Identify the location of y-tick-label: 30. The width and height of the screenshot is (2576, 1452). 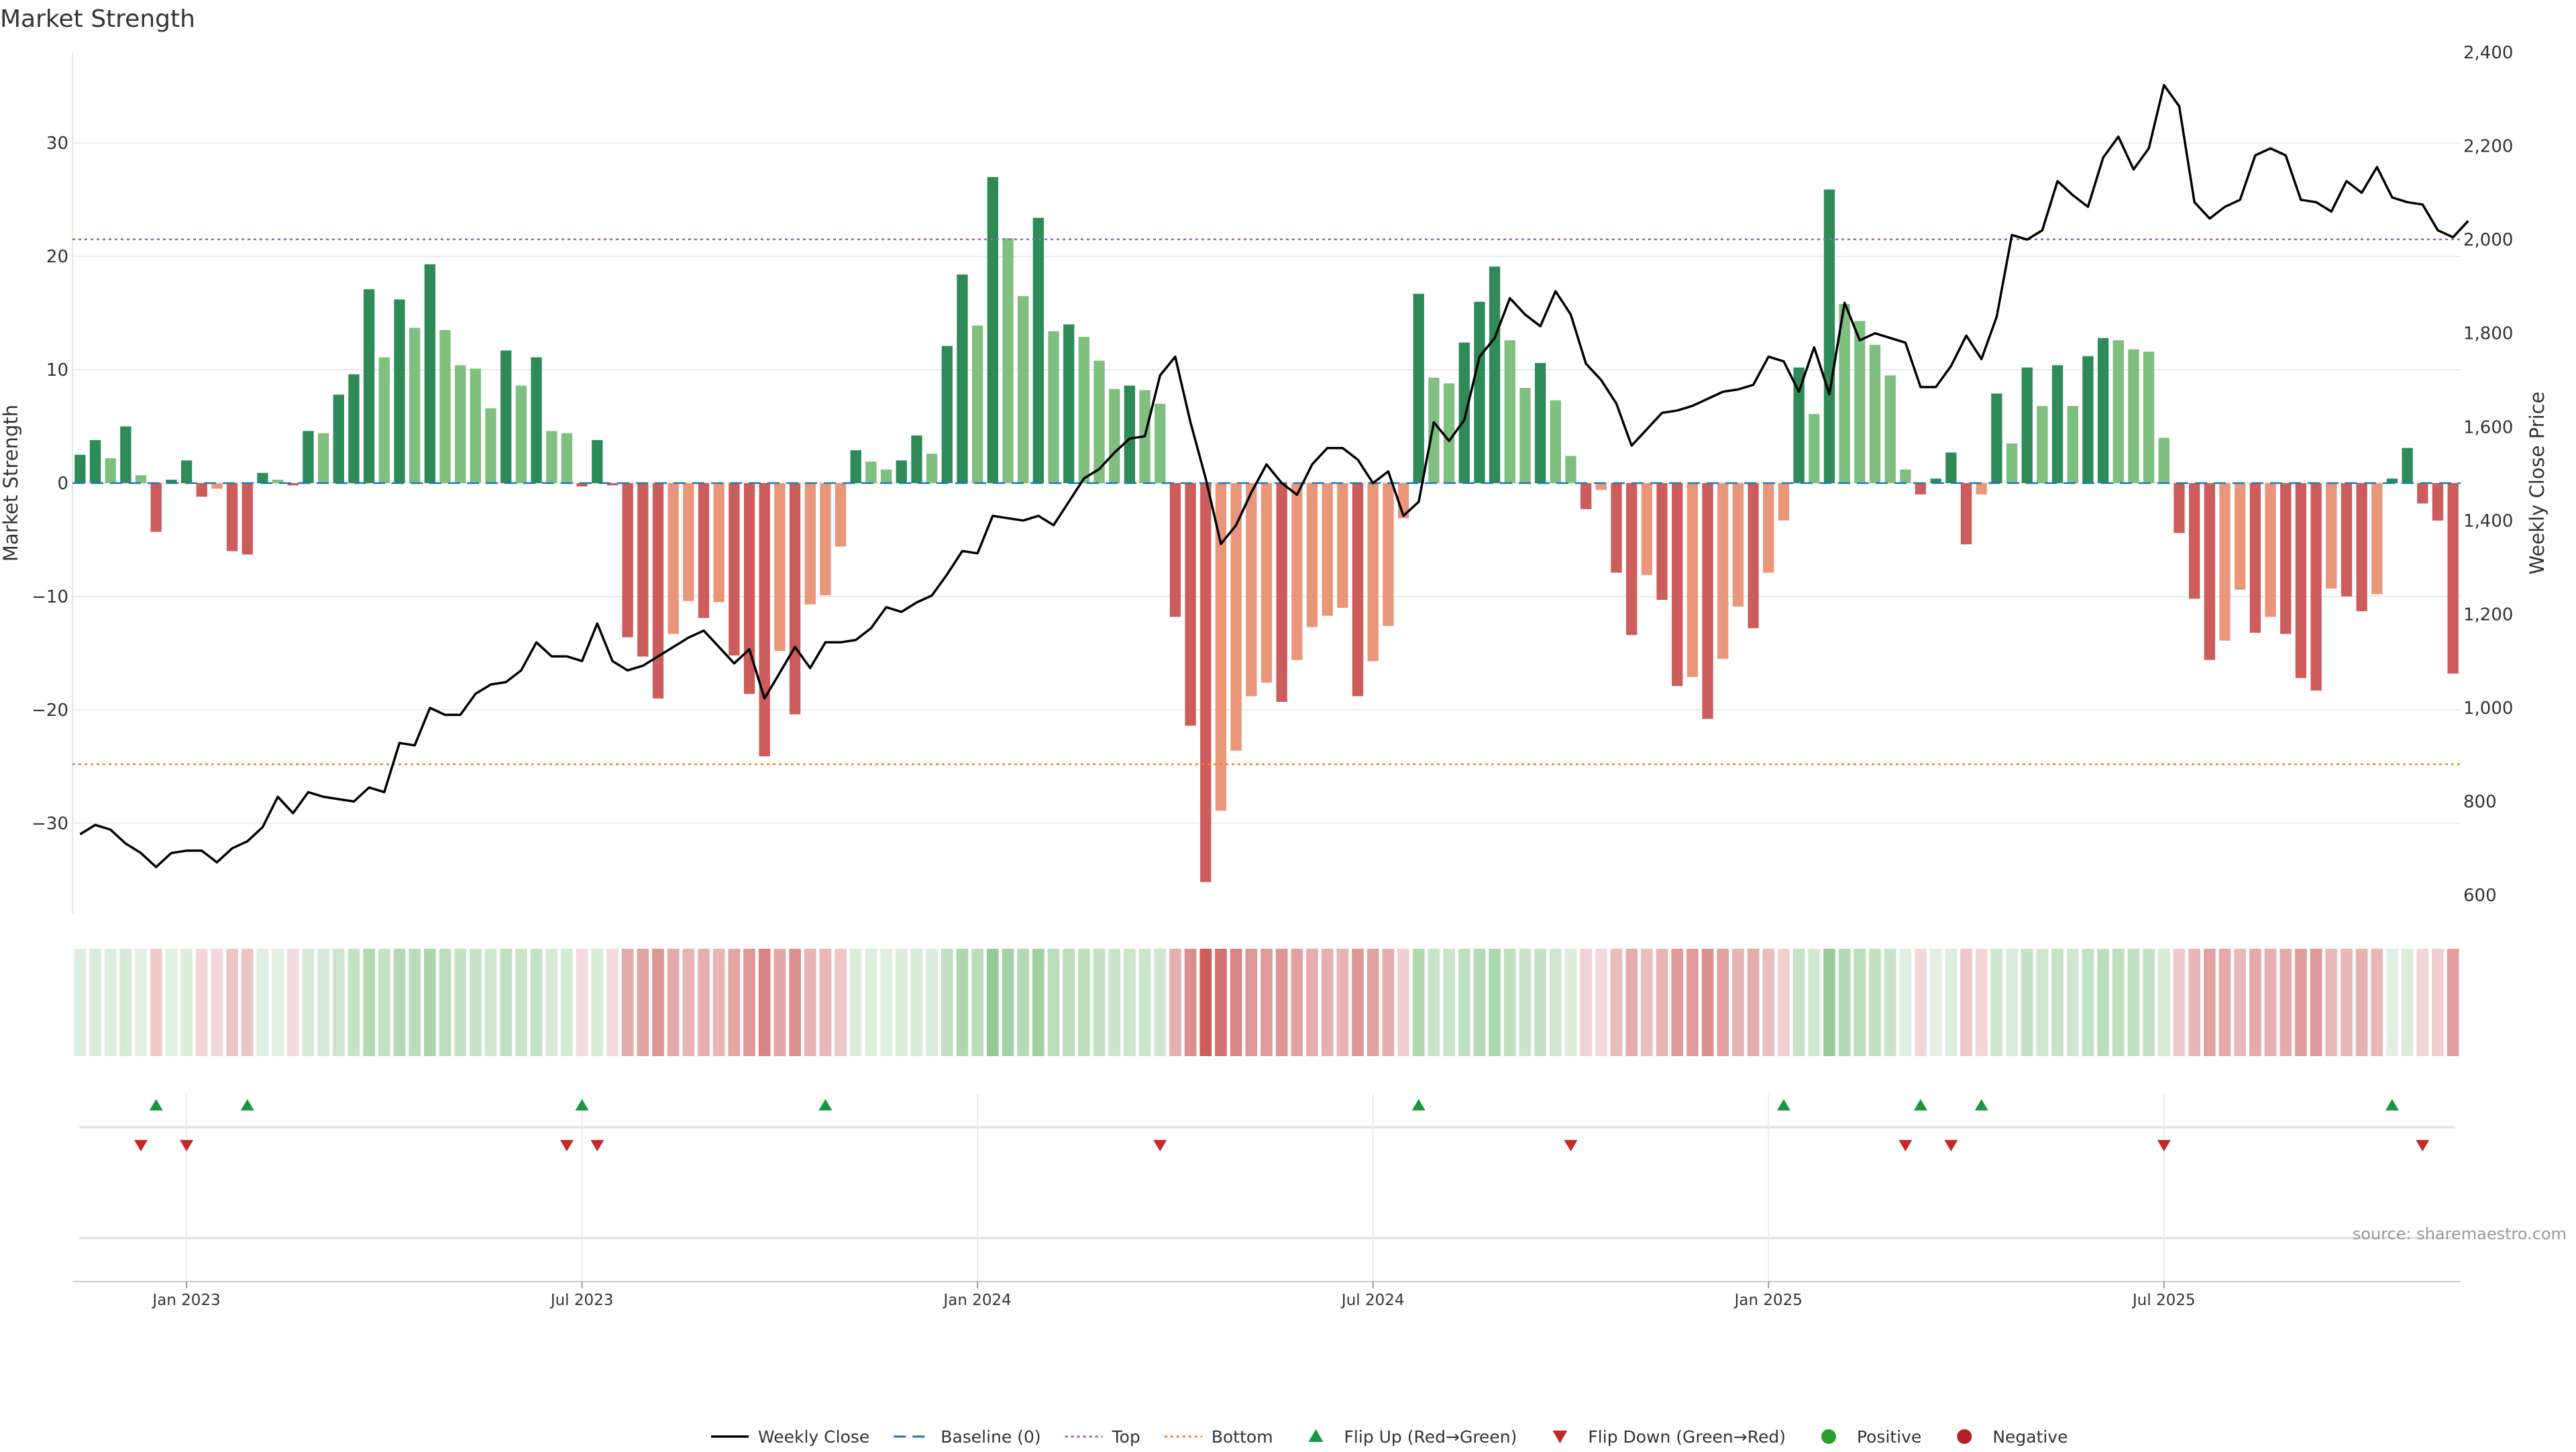
(57, 144).